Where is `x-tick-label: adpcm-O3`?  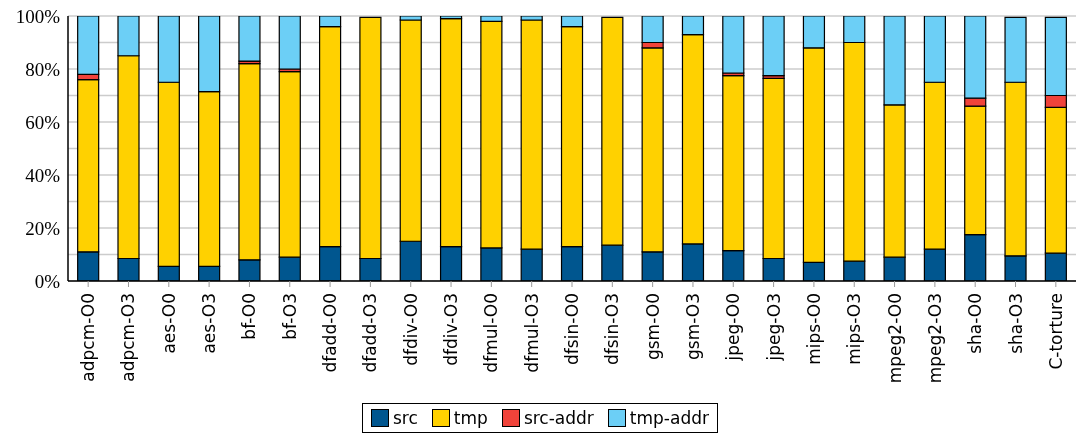
x-tick-label: adpcm-O3 is located at coordinates (128, 337).